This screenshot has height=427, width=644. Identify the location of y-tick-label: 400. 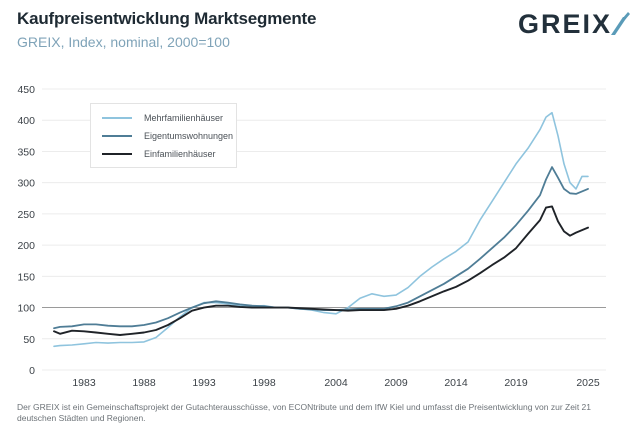
(26, 121).